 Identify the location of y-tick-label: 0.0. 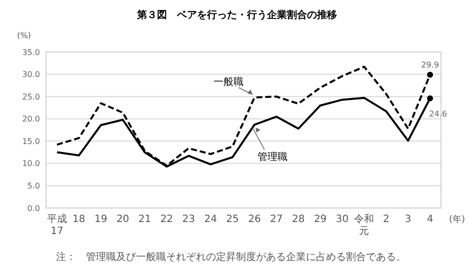
(33, 208).